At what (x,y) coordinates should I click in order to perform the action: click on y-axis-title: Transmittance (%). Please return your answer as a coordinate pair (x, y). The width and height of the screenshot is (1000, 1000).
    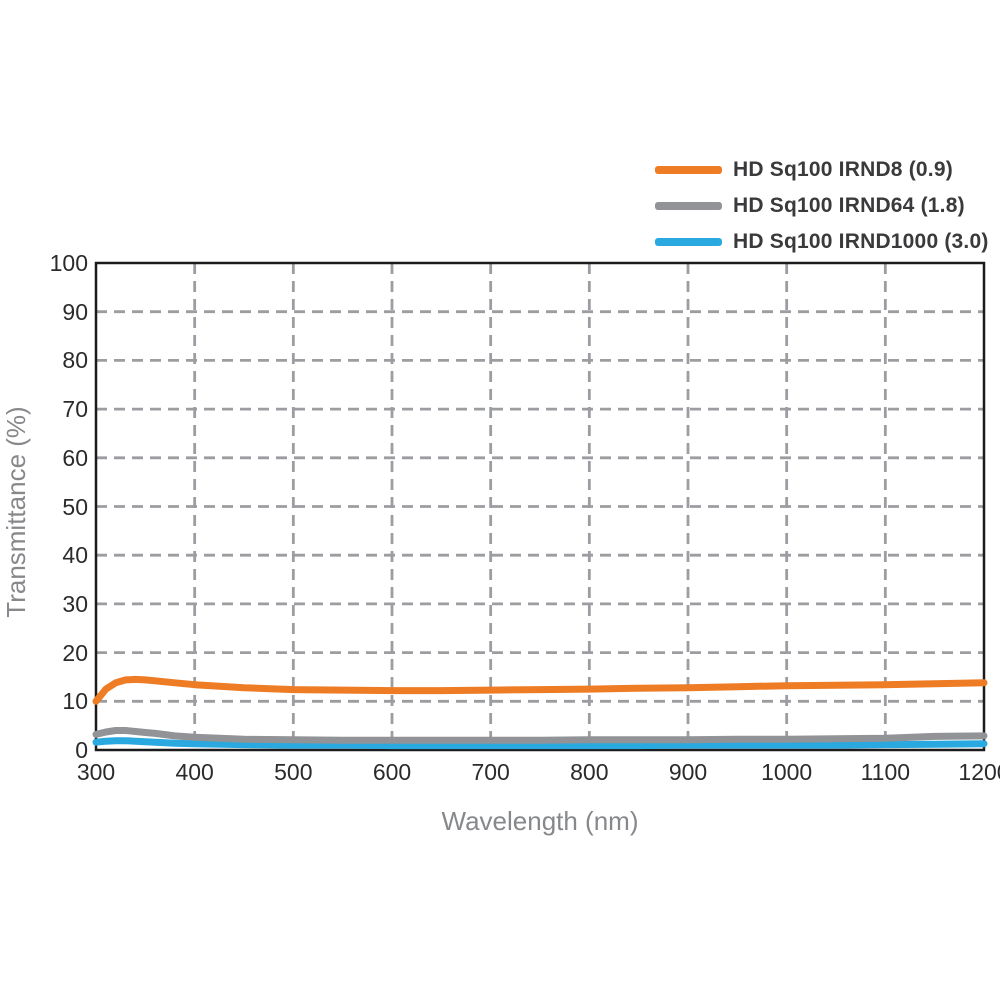
    Looking at the image, I should click on (16, 512).